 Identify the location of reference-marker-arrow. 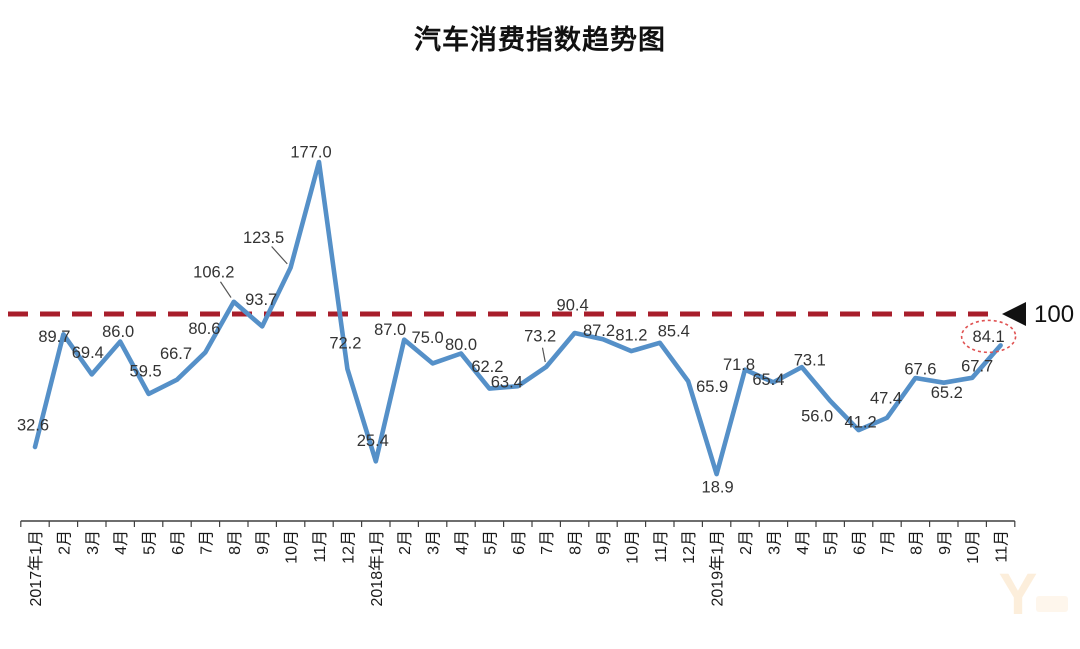
(1014, 314).